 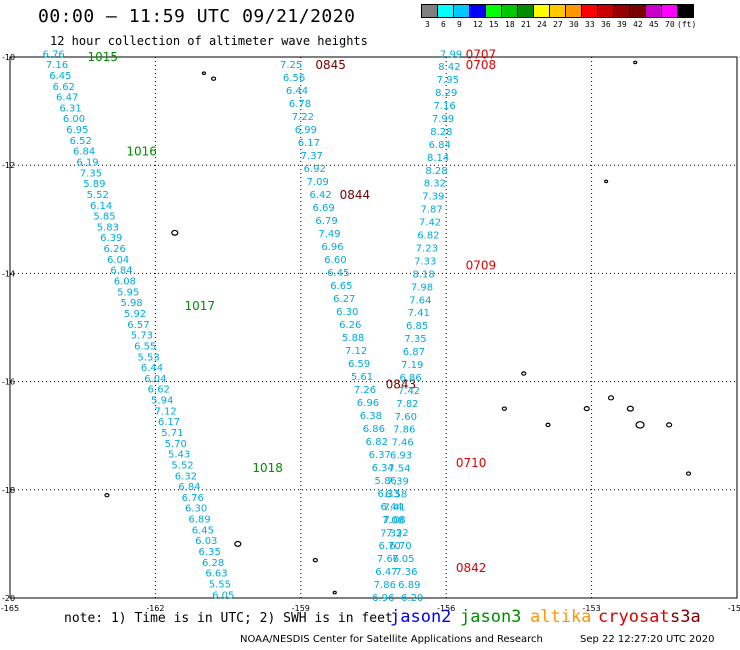 I want to click on swh-value: 7.09, so click(x=318, y=182).